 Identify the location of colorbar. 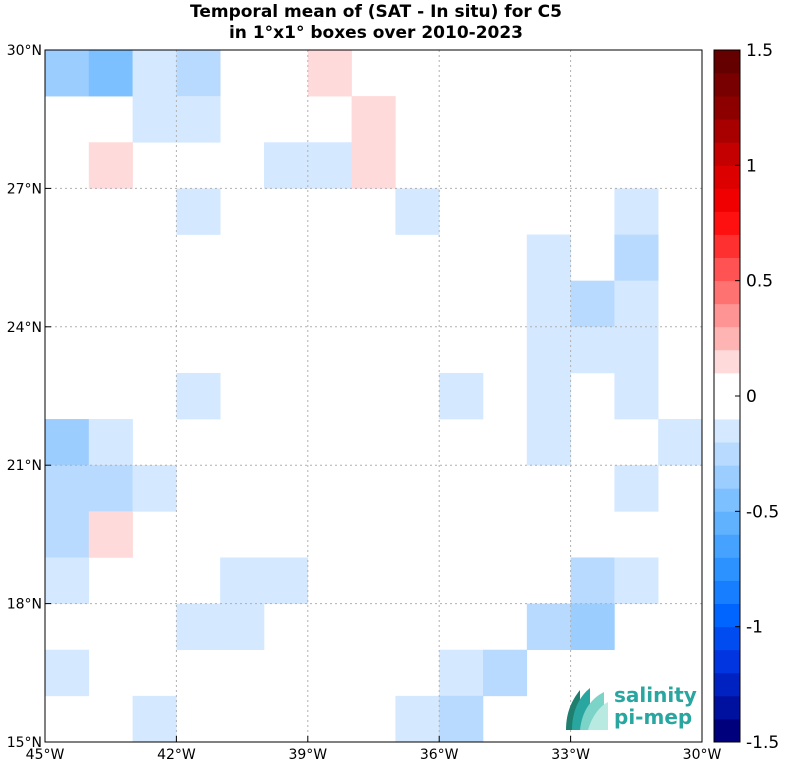
(727, 396).